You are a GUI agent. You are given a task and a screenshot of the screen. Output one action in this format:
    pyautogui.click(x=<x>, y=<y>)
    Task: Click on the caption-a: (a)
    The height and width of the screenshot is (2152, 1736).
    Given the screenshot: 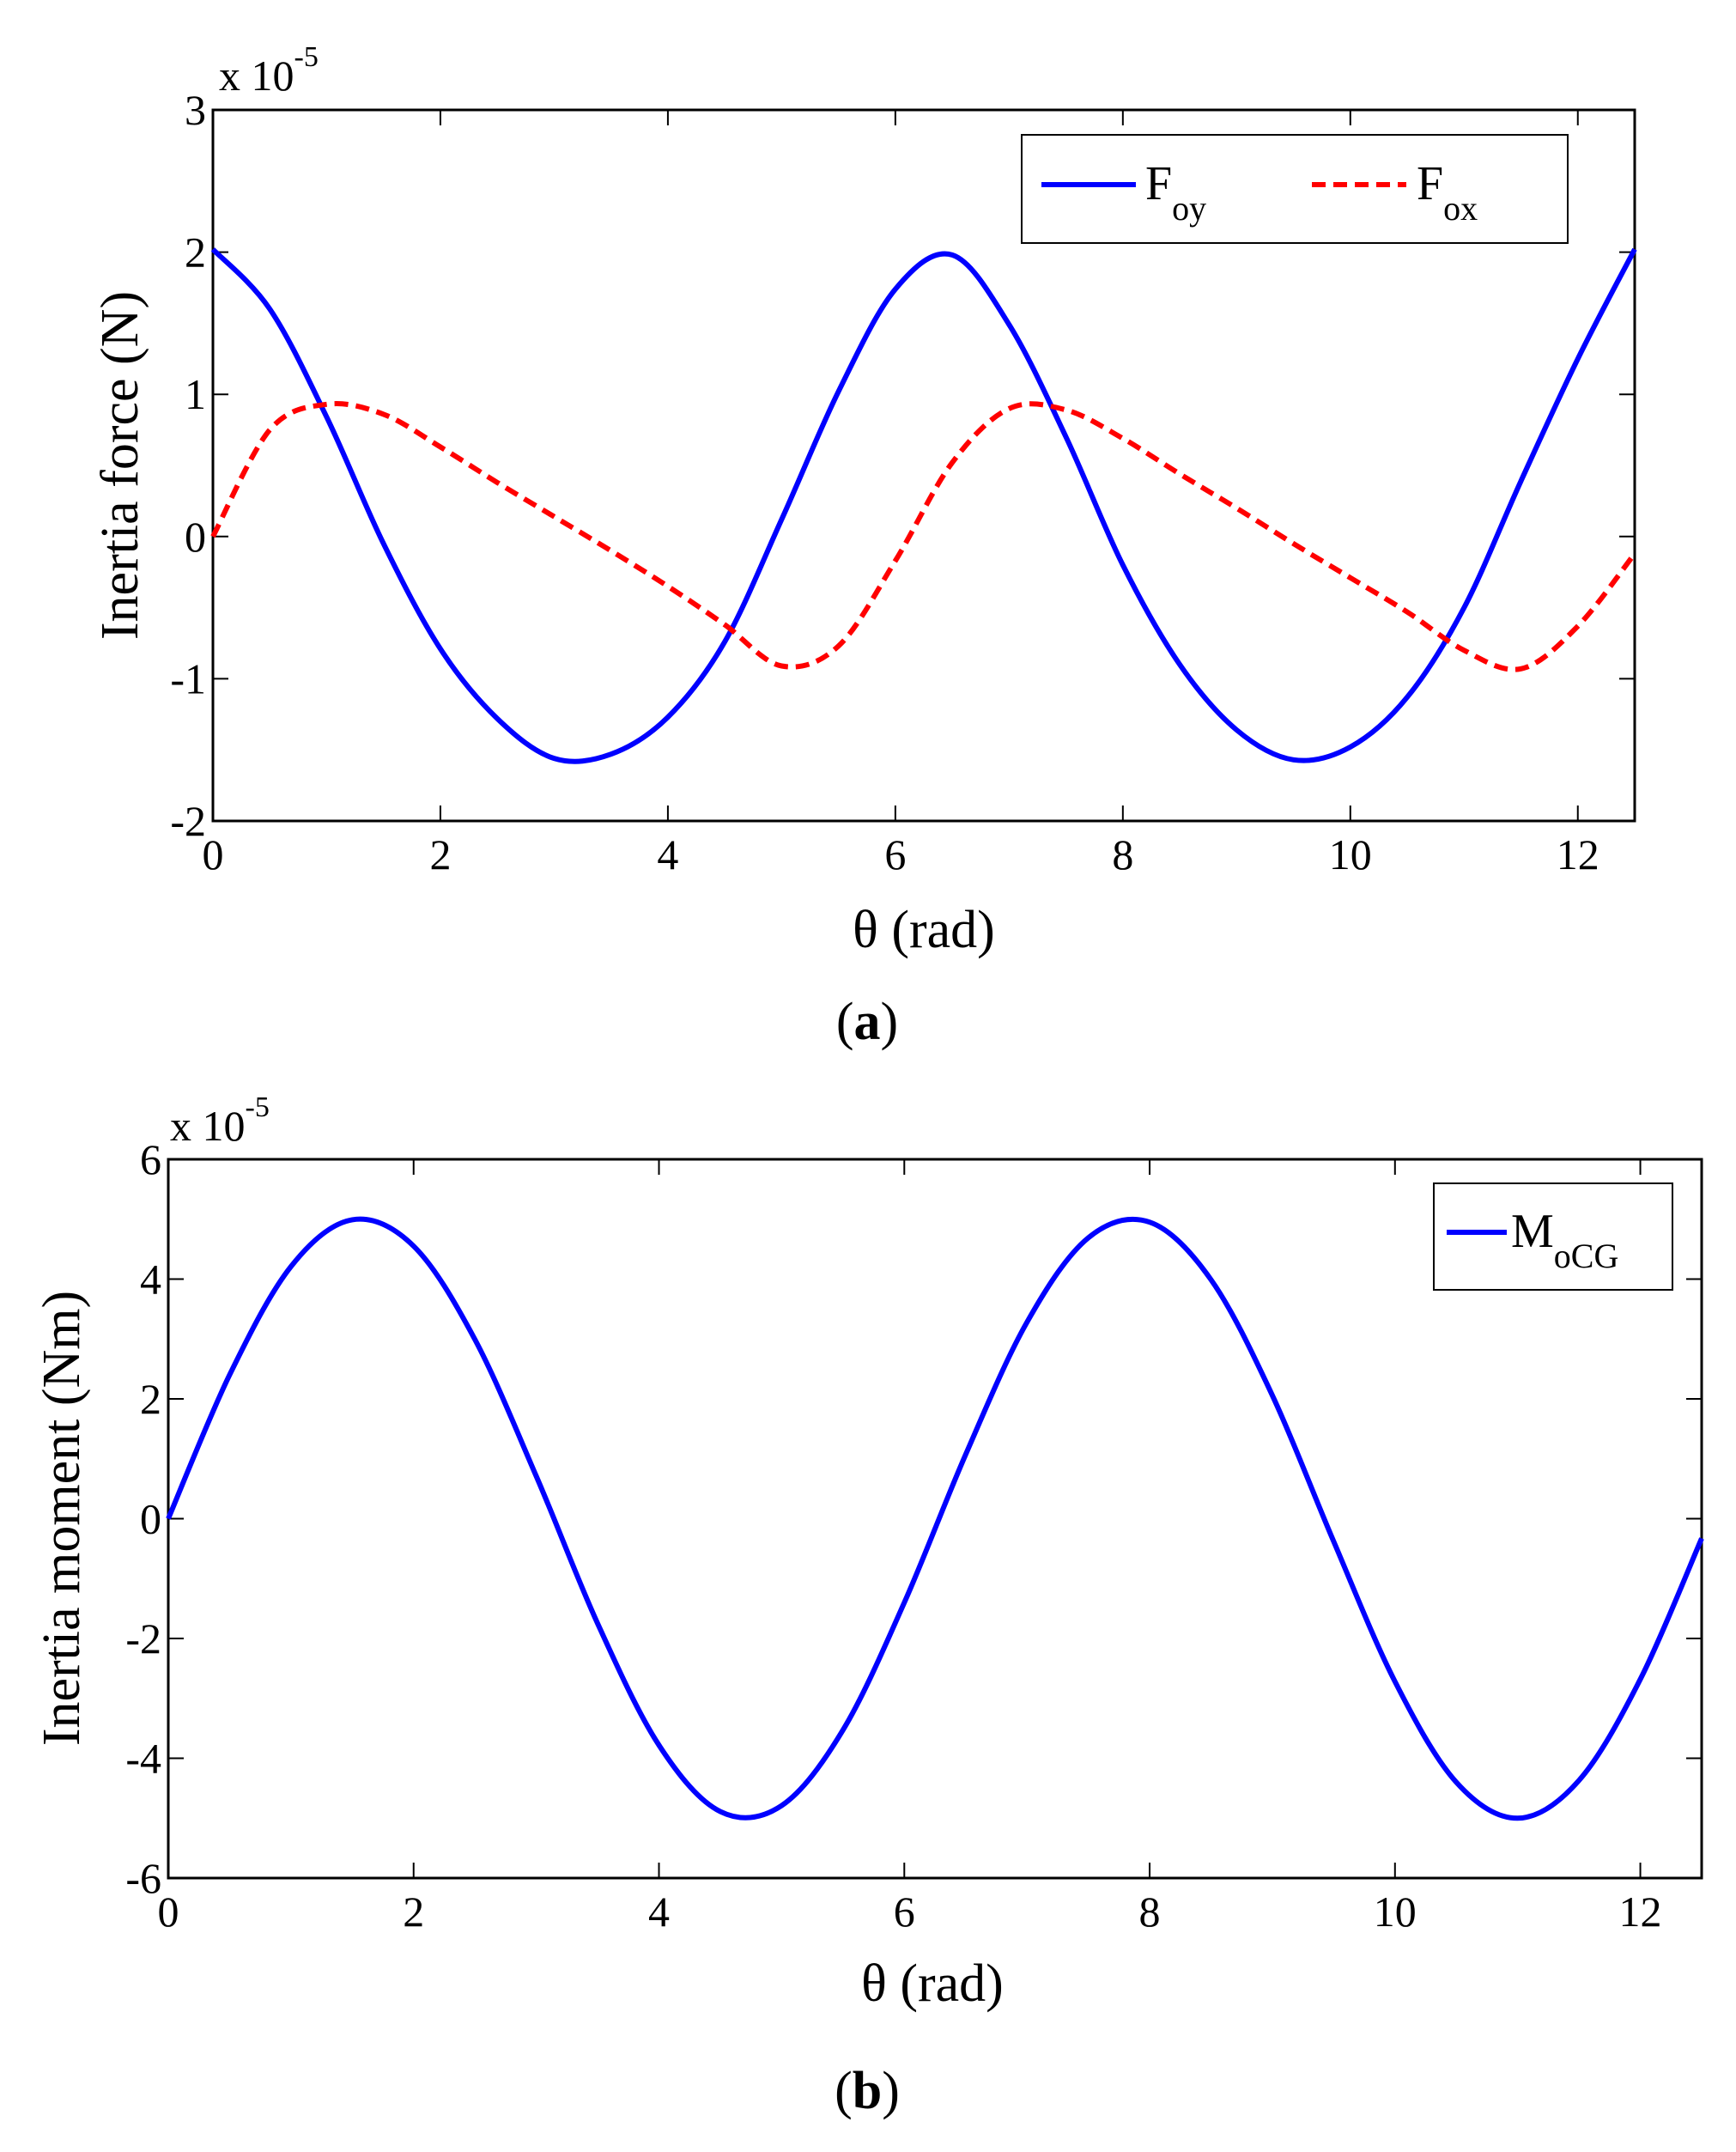 What is the action you would take?
    pyautogui.click(x=867, y=1022)
    